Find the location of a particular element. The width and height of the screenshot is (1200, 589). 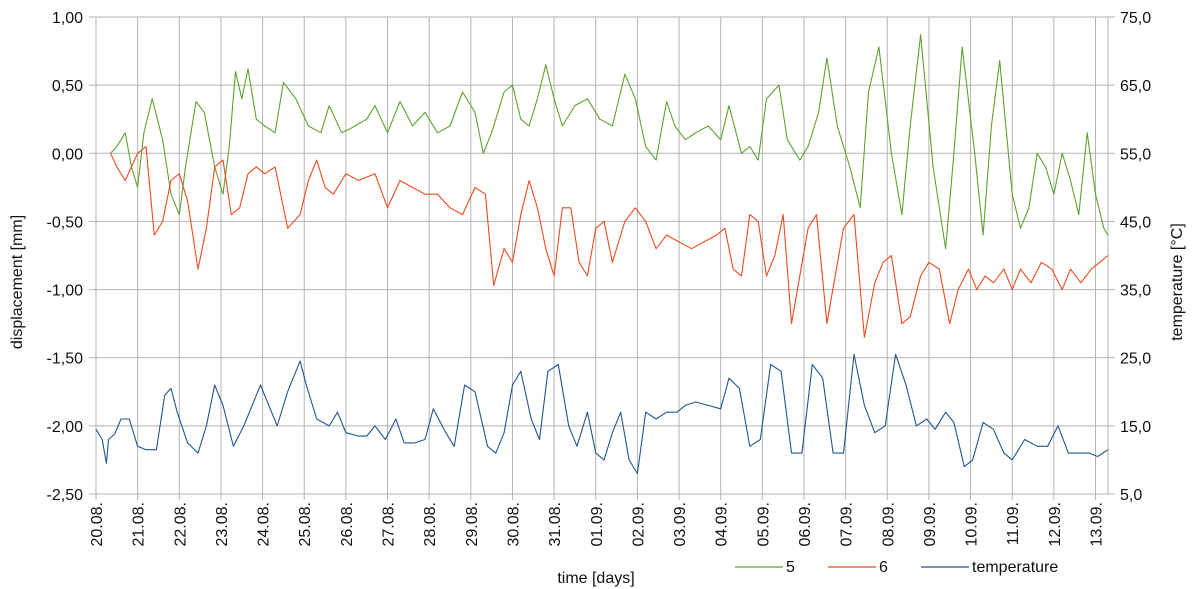

x-tick-label: 31.08. is located at coordinates (555, 524).